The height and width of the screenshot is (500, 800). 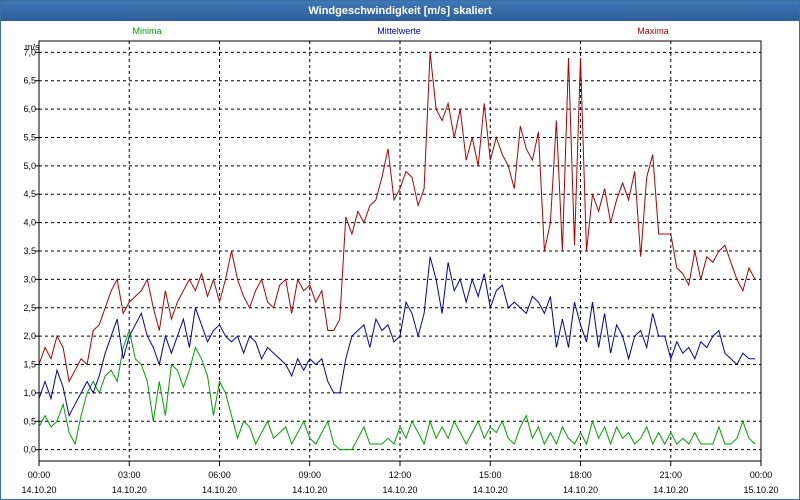 What do you see at coordinates (29, 393) in the screenshot?
I see `y-tick-label: 1,0` at bounding box center [29, 393].